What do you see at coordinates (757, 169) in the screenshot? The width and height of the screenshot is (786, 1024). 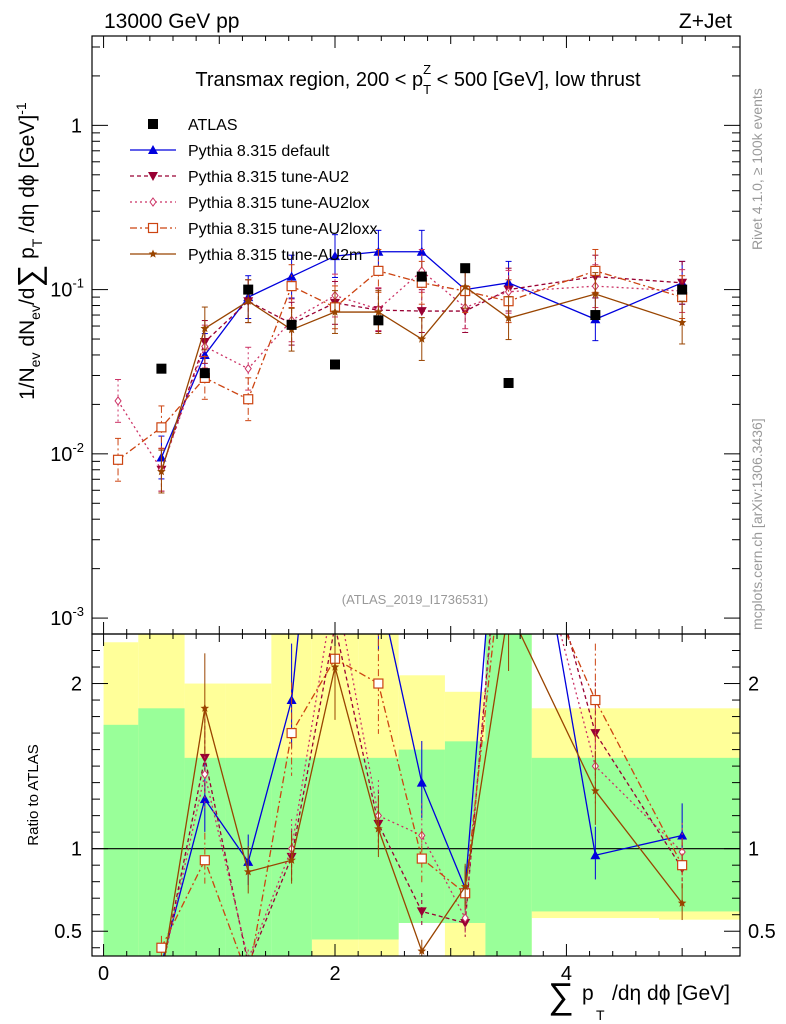 I see `side-label-top: Rivet 4.1.0, ≥ 100k events` at bounding box center [757, 169].